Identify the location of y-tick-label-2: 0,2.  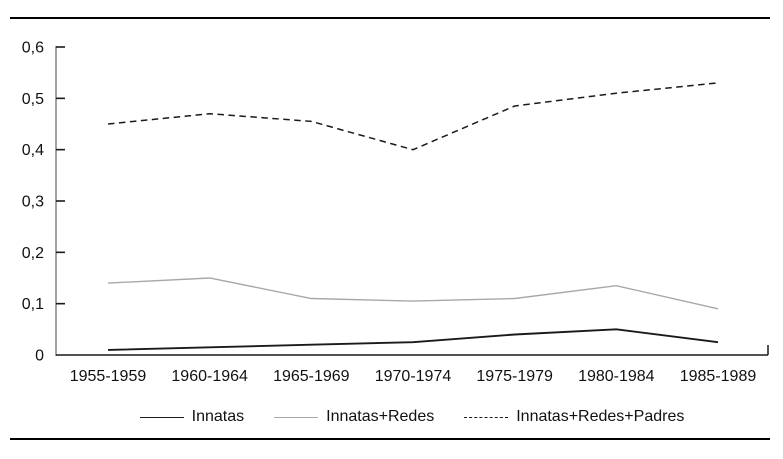
(33, 253).